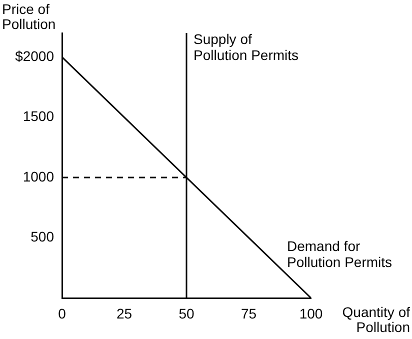 The width and height of the screenshot is (412, 339). Describe the element at coordinates (124, 313) in the screenshot. I see `x-tick-label: 25` at that location.